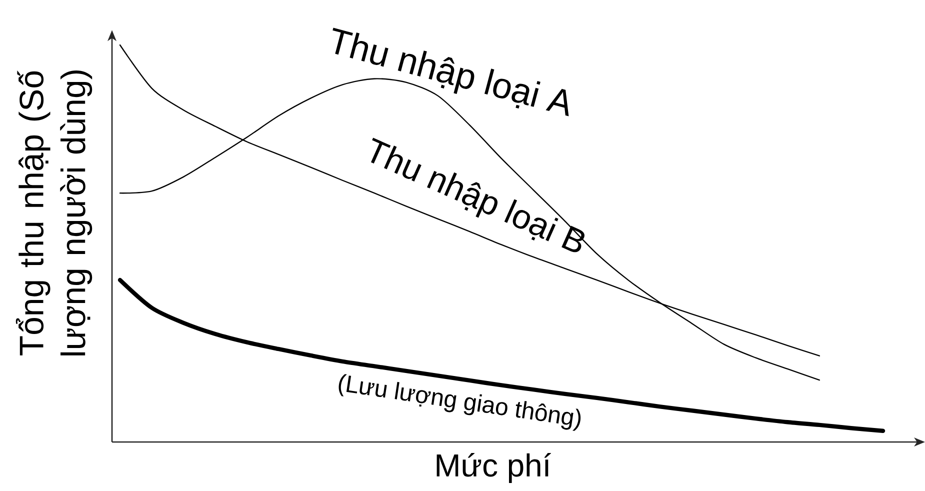  Describe the element at coordinates (54, 213) in the screenshot. I see `y-axis-title: Tổng thu nhập (Số lượng người dùng)` at that location.